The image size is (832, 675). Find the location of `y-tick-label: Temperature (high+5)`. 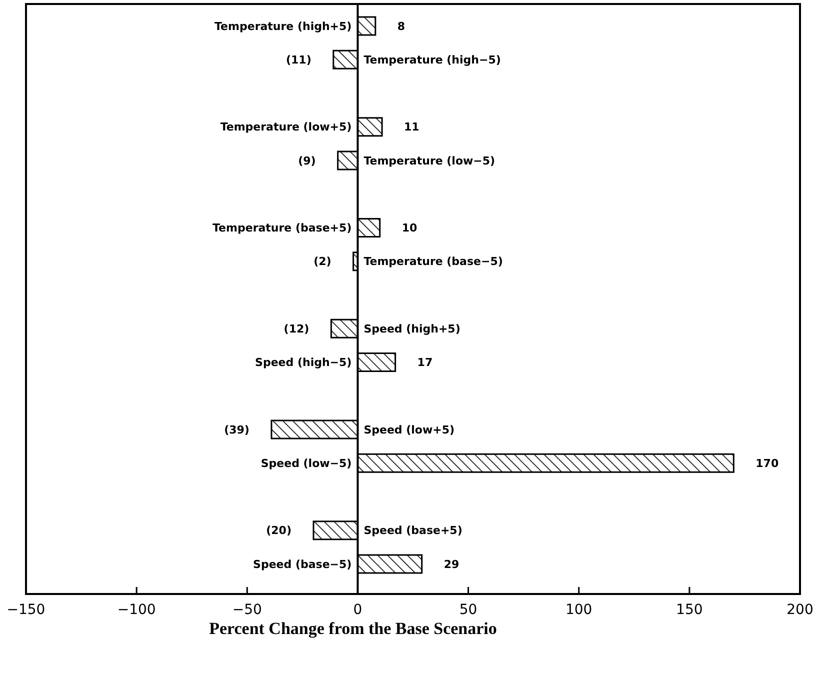

y-tick-label: Temperature (high+5) is located at coordinates (283, 26).